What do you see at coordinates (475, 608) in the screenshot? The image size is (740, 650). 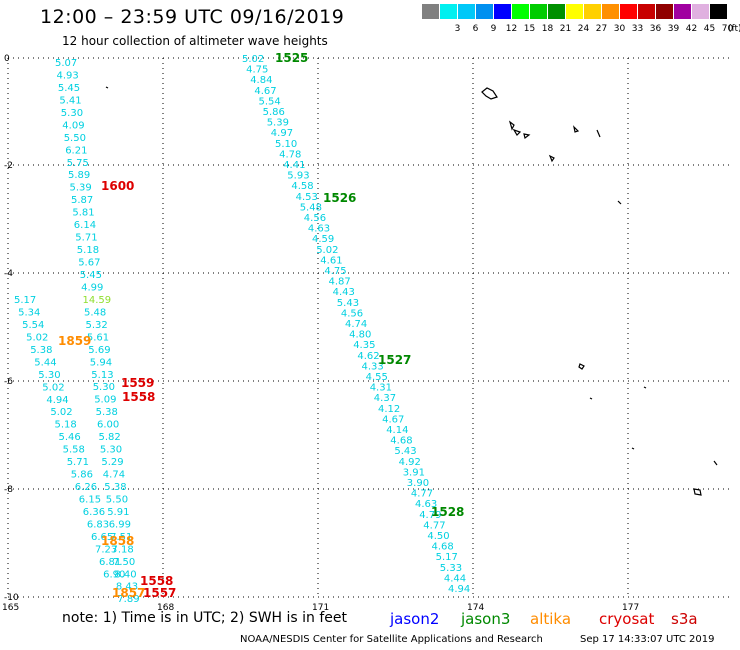 I see `lon-label: 174` at bounding box center [475, 608].